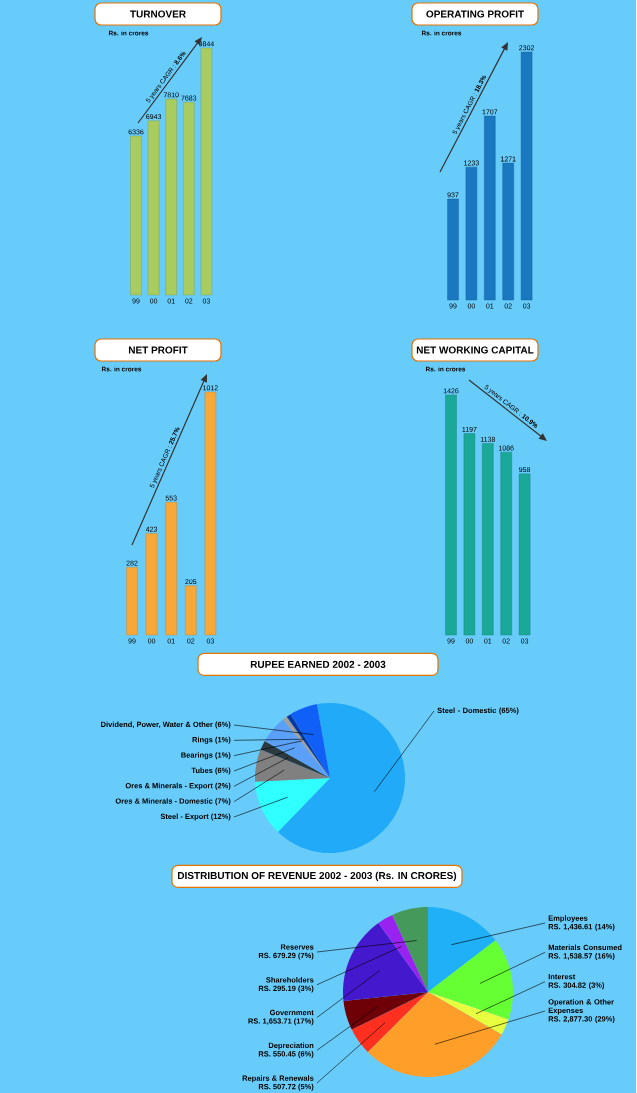 The image size is (637, 1093). What do you see at coordinates (318, 664) in the screenshot?
I see `chart-title: RUPEE EARNED 2002 - 2003` at bounding box center [318, 664].